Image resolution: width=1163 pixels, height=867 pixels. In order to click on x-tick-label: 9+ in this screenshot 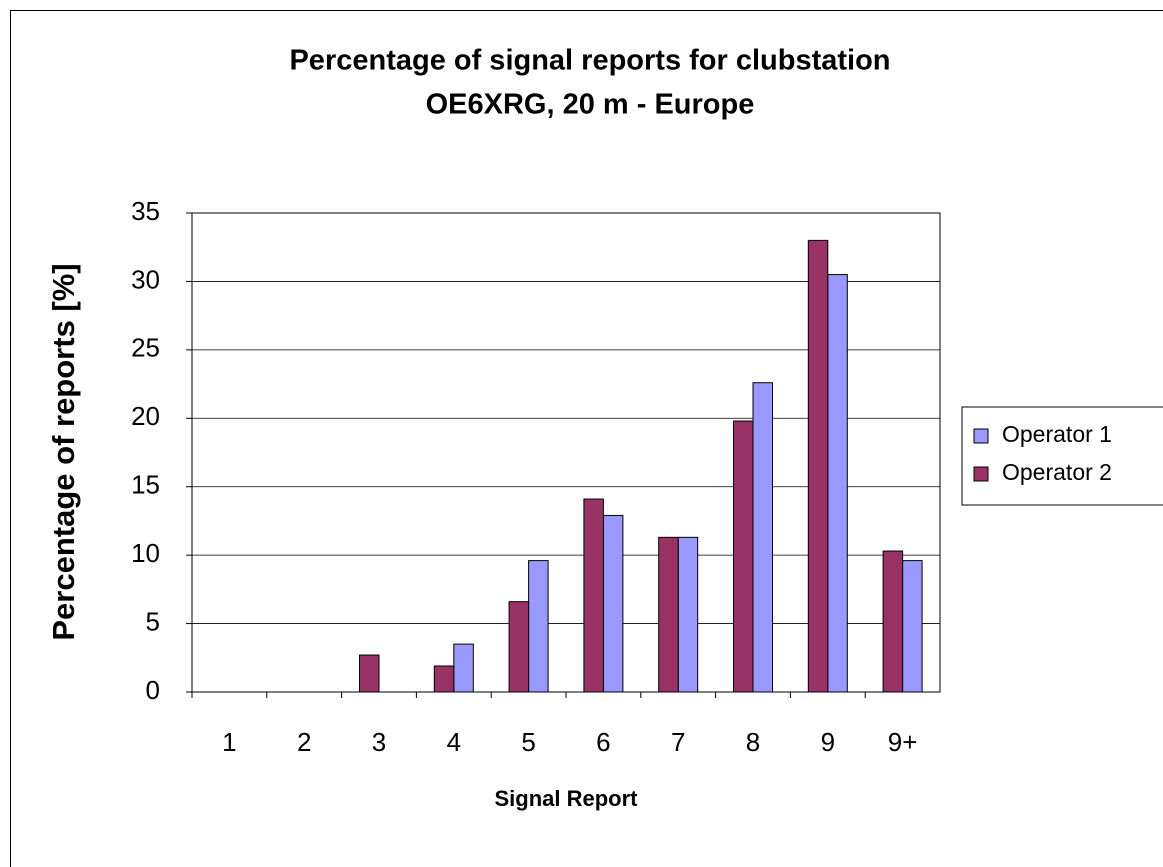, I will do `click(903, 742)`.